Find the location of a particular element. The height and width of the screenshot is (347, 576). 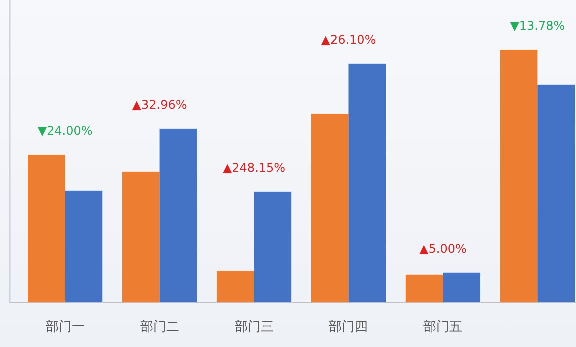

x-tick-label: 部门五 is located at coordinates (443, 327).